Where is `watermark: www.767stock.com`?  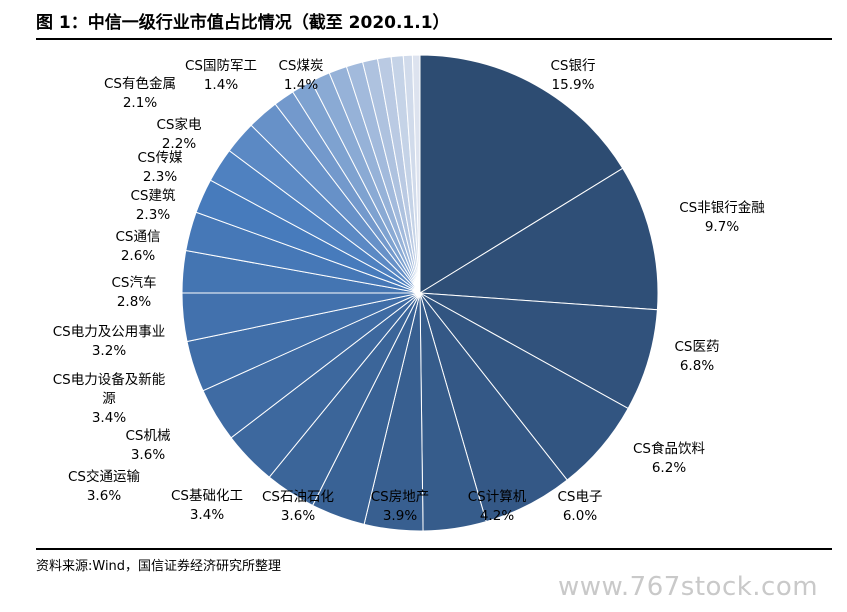 watermark: www.767stock.com is located at coordinates (688, 587).